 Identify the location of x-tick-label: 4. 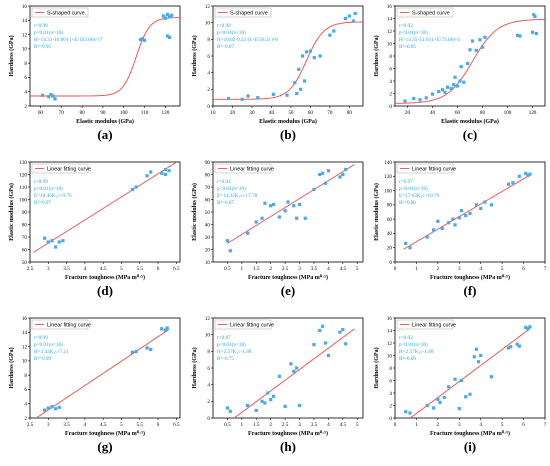
(85, 269).